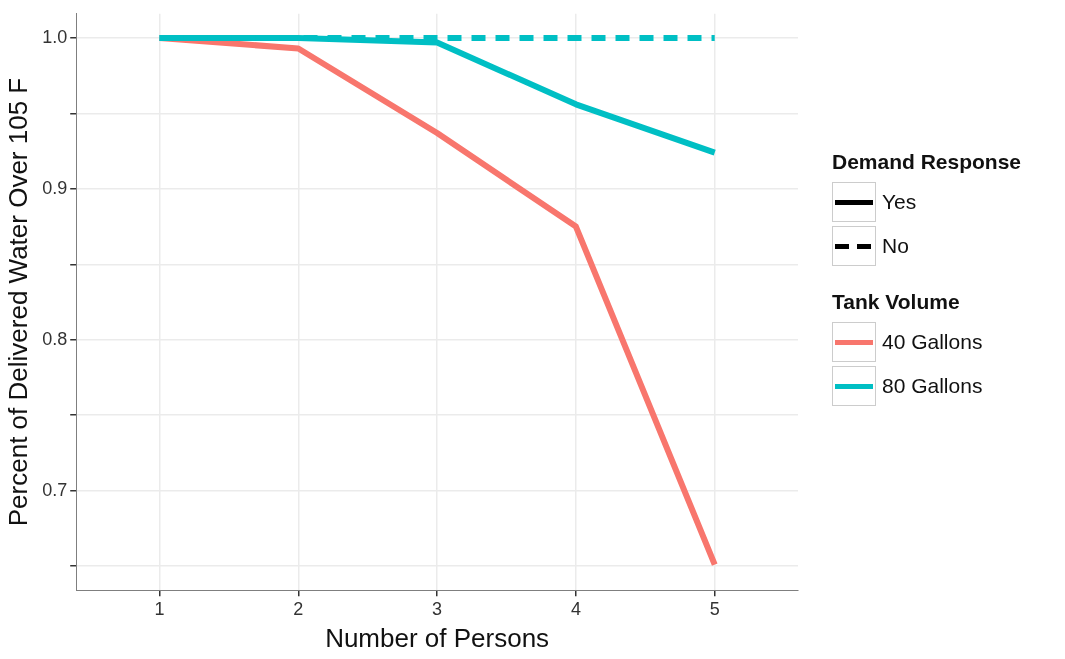 The width and height of the screenshot is (1065, 659). I want to click on x-tick-label: 3, so click(437, 608).